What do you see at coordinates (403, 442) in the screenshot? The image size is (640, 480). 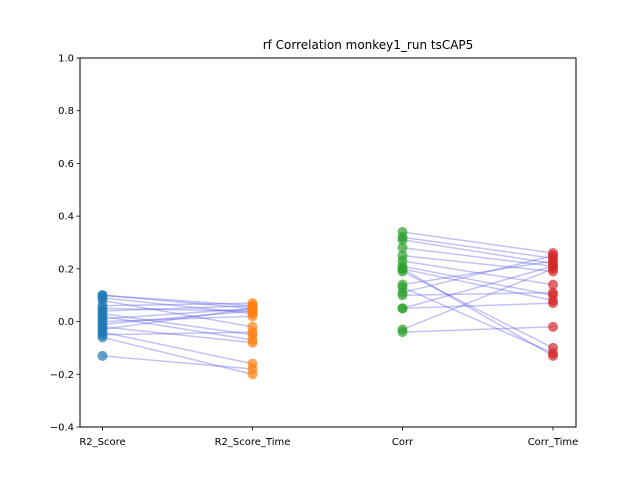 I see `x-tick-label: Corr` at bounding box center [403, 442].